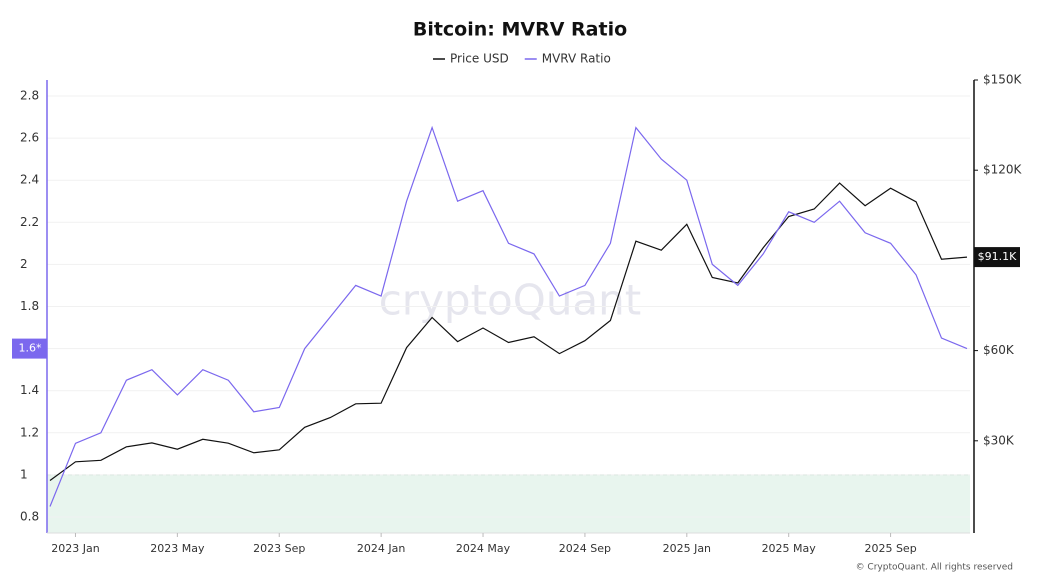 Image resolution: width=1040 pixels, height=586 pixels. What do you see at coordinates (890, 548) in the screenshot?
I see `x-tick-label: 2025 Sep` at bounding box center [890, 548].